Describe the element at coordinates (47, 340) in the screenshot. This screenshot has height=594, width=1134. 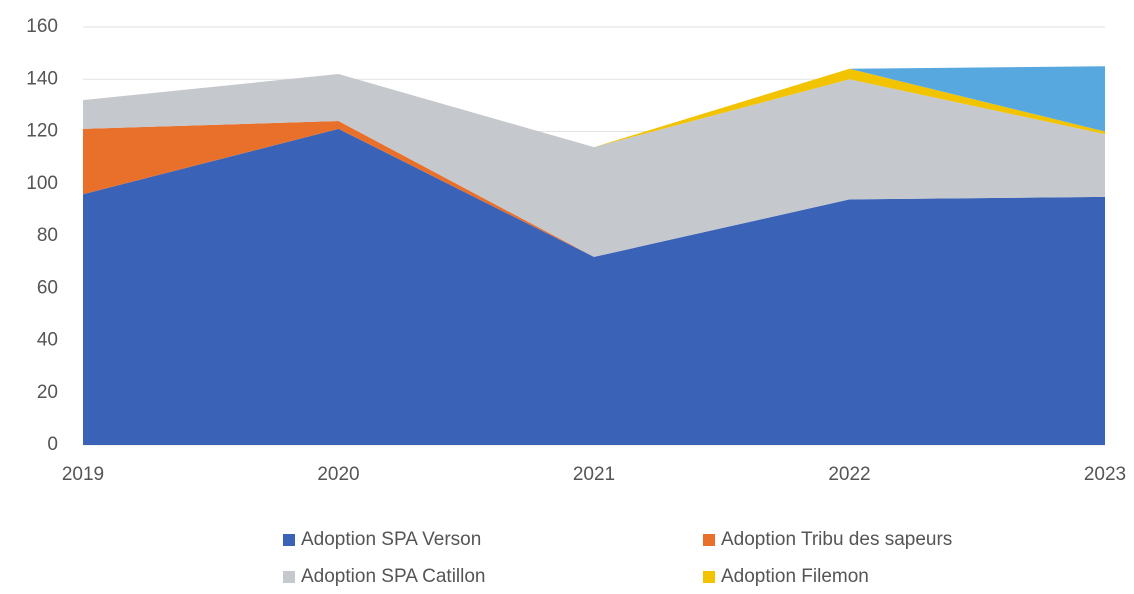
I see `y-tick-label: 40` at that location.